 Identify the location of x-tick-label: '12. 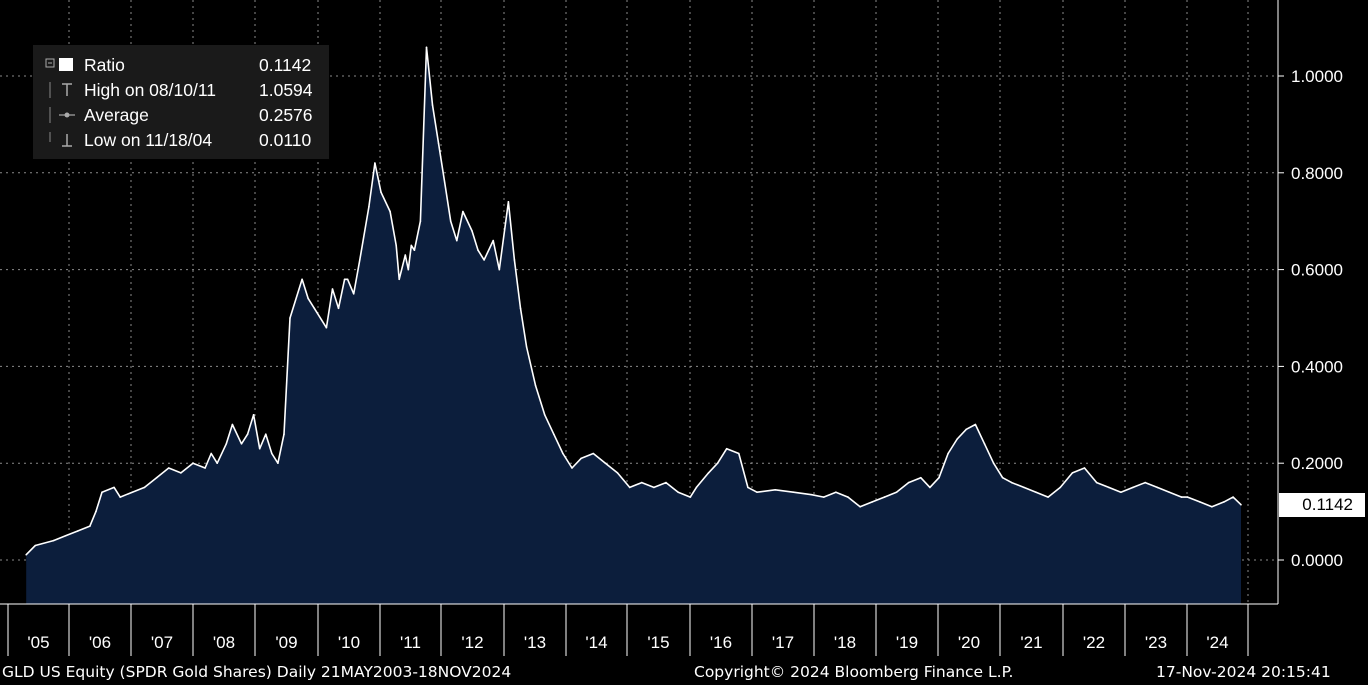
(472, 642).